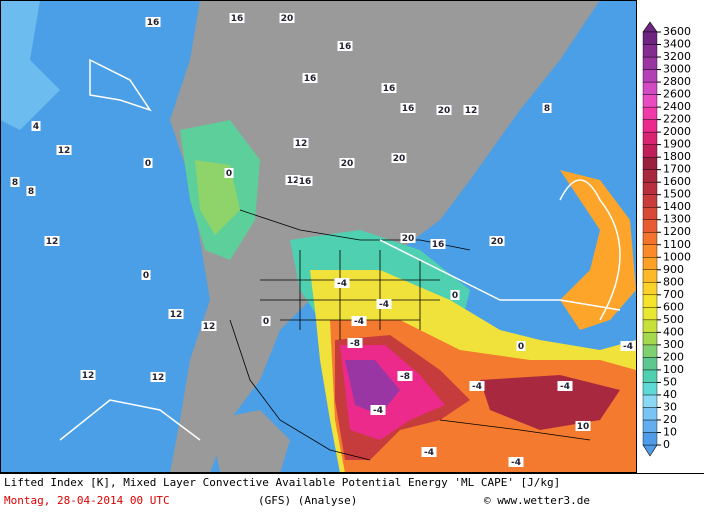 This screenshot has height=513, width=704. What do you see at coordinates (670, 406) in the screenshot?
I see `colorbar-label: 30` at bounding box center [670, 406].